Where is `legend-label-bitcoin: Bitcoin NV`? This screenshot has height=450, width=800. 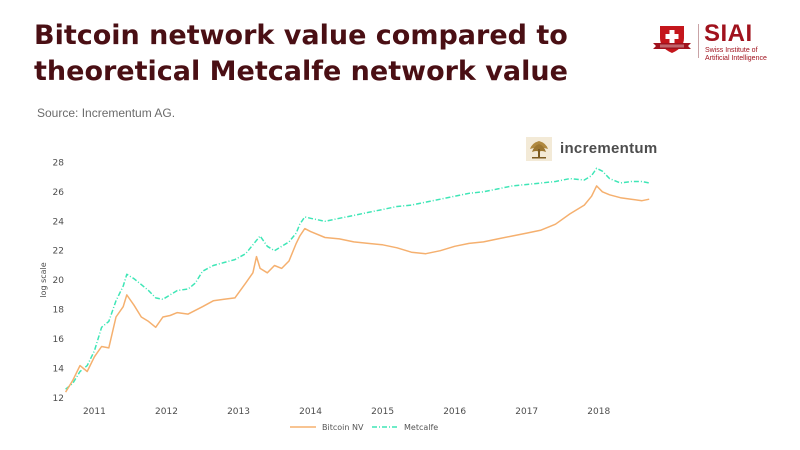
legend-label-bitcoin: Bitcoin NV is located at coordinates (343, 427).